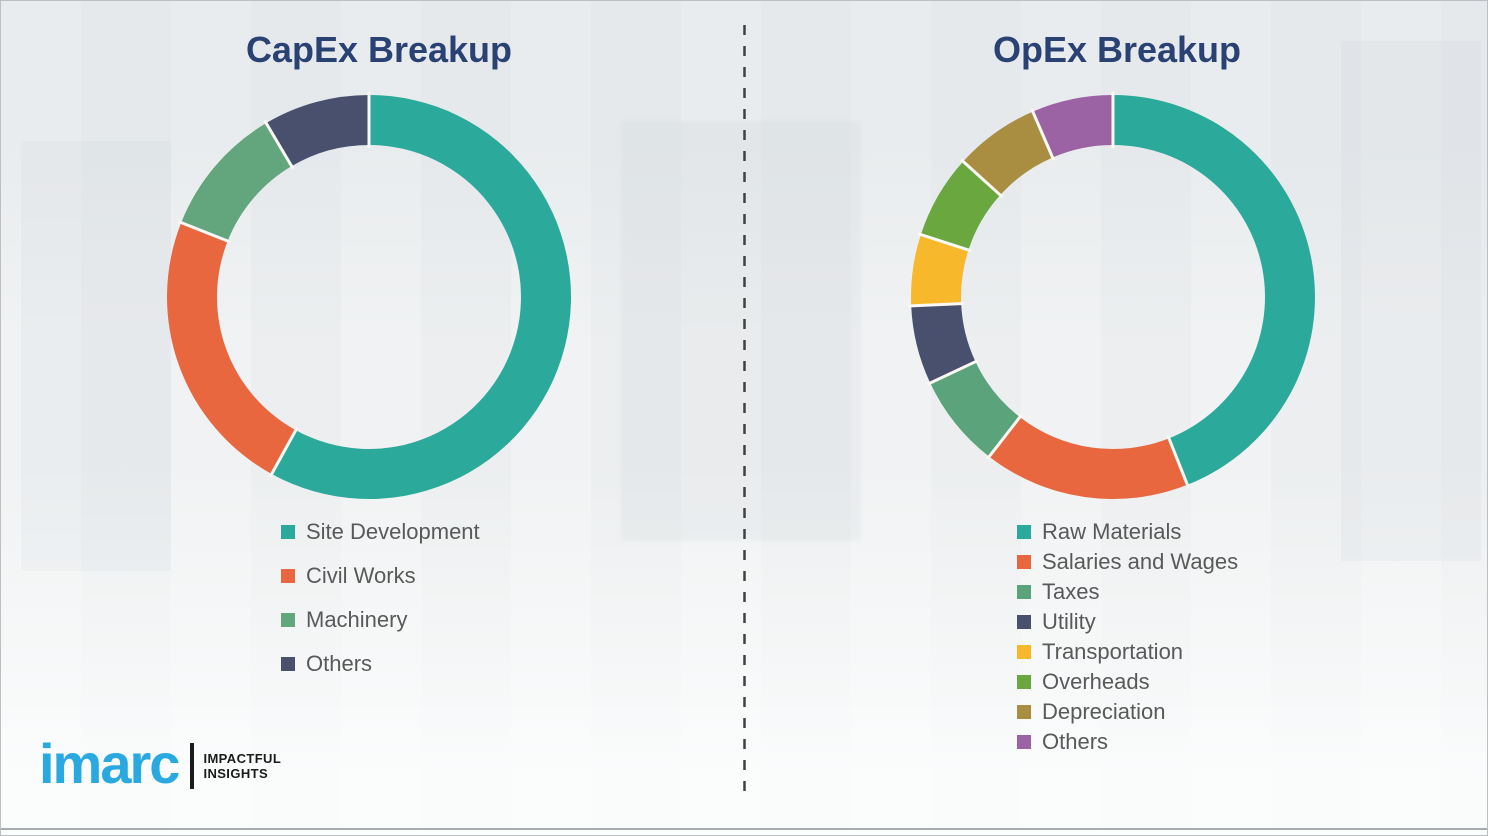 The width and height of the screenshot is (1488, 836). Describe the element at coordinates (231, 348) in the screenshot. I see `capex-segment-civil-works` at that location.